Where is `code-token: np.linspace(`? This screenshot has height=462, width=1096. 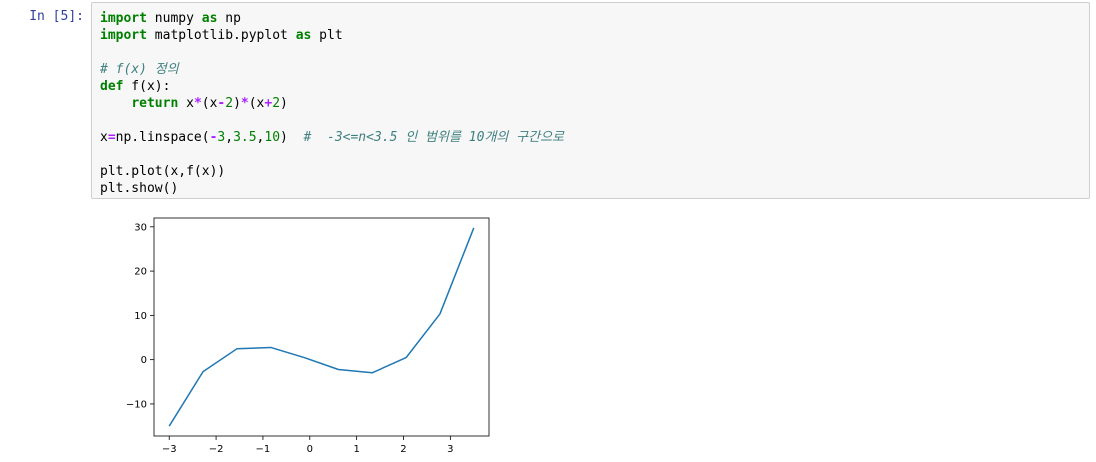
code-token: np.linspace( is located at coordinates (162, 137).